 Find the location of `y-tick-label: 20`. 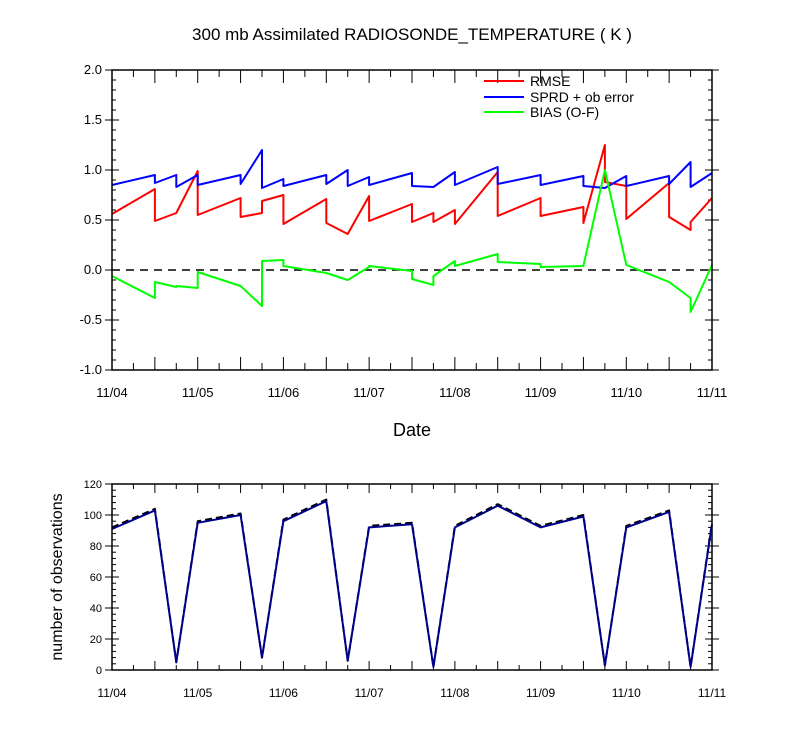

y-tick-label: 20 is located at coordinates (96, 640).